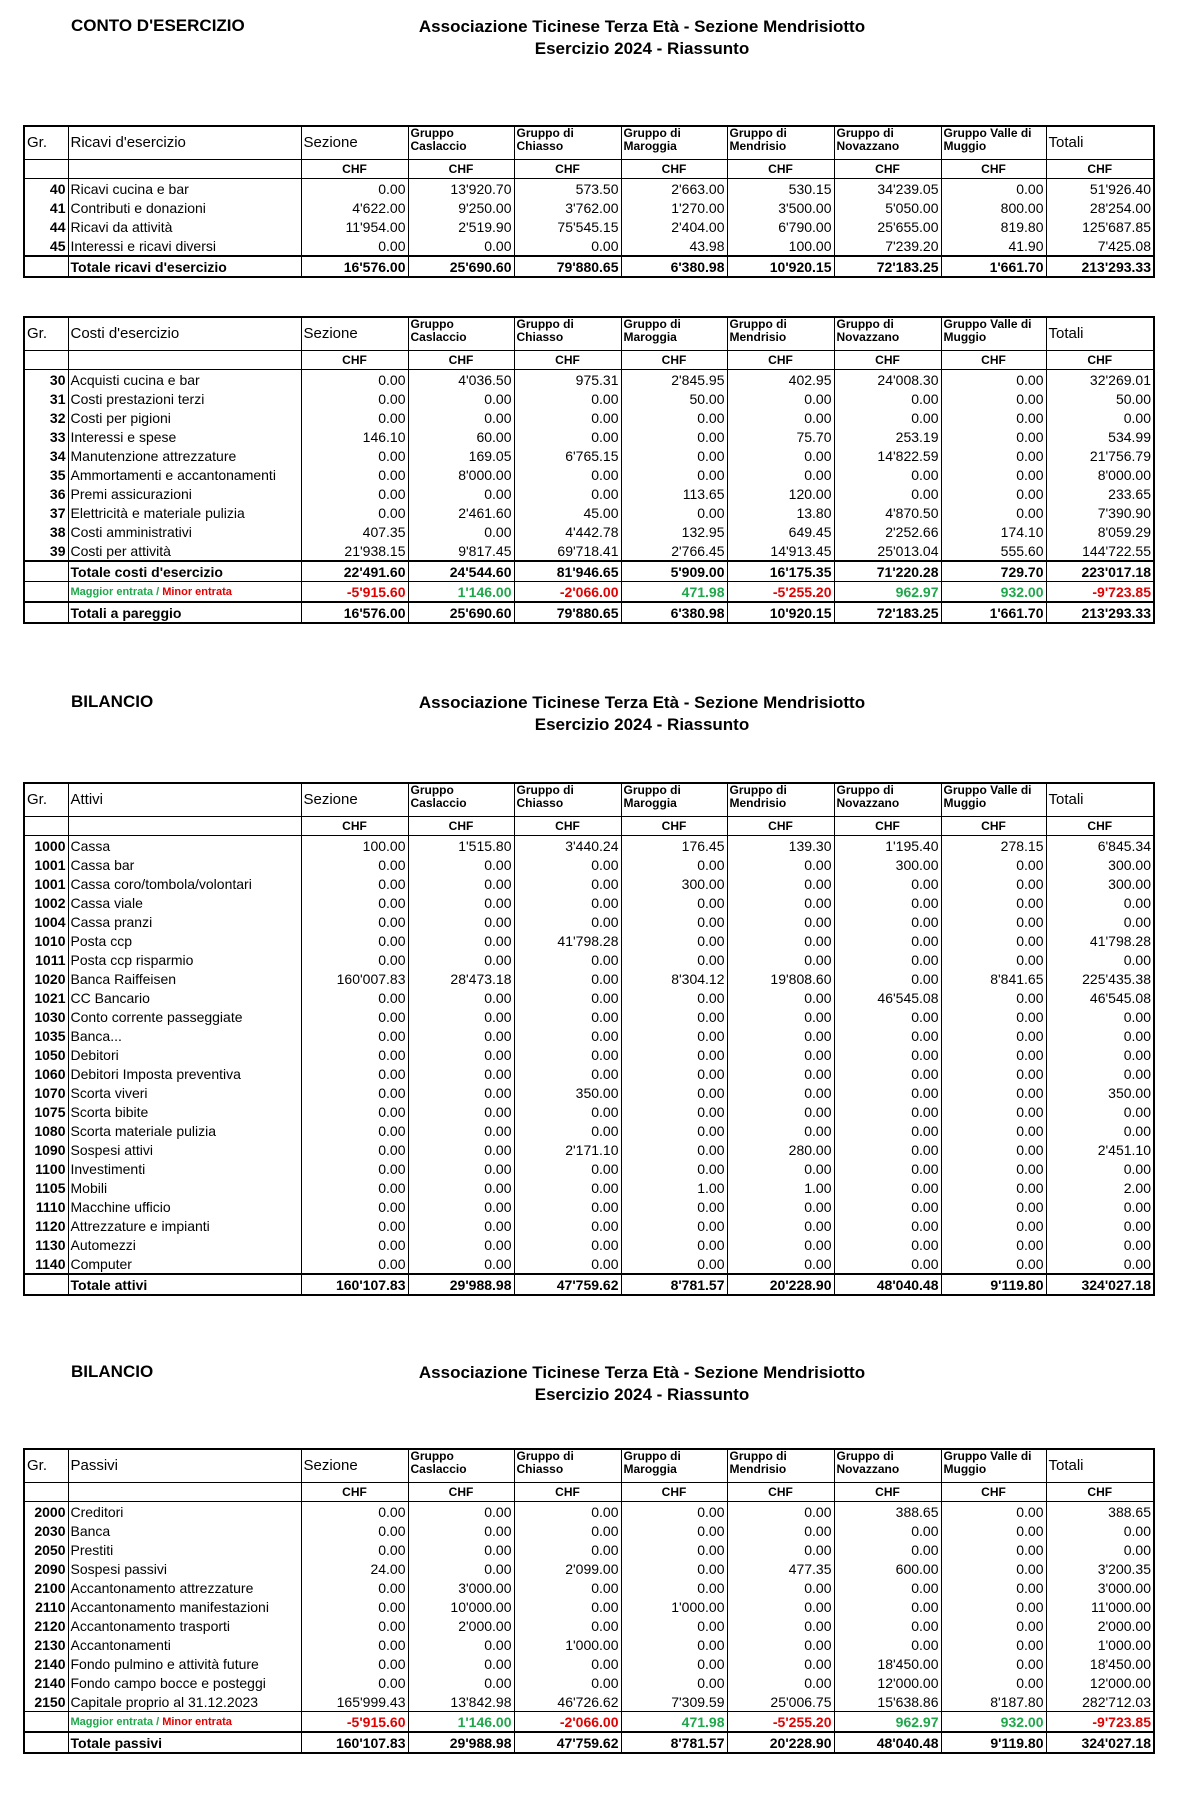  Describe the element at coordinates (993, 1702) in the screenshot. I see `amount: 8'187.80` at that location.